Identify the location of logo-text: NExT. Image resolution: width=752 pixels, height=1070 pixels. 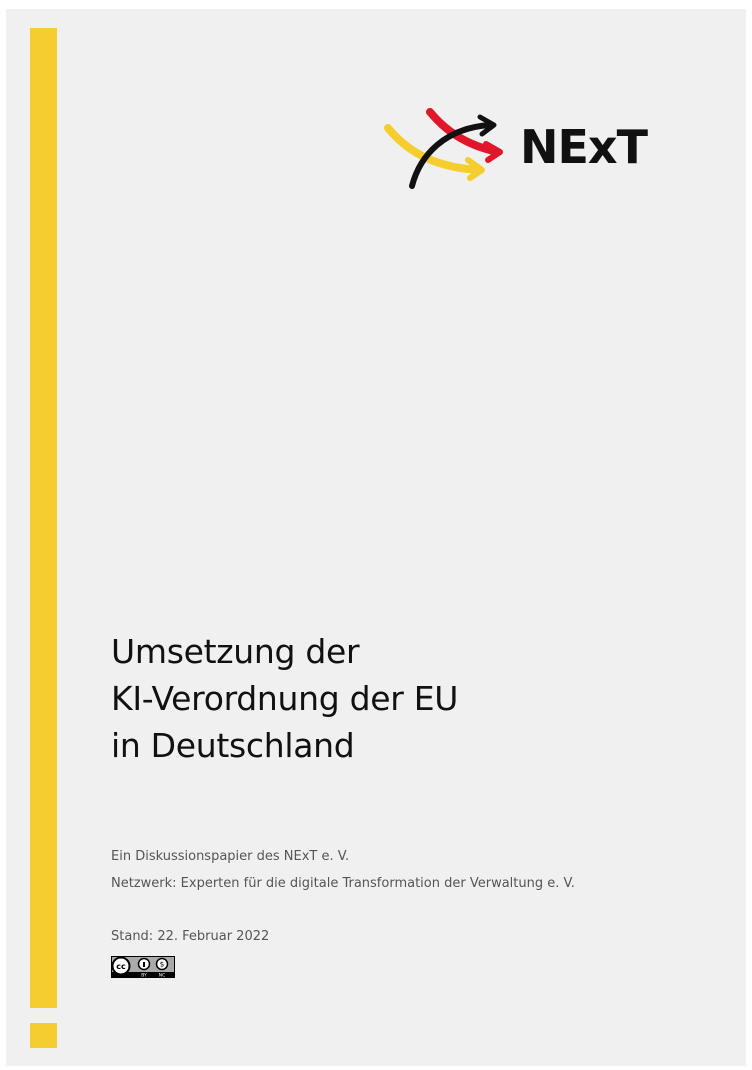
(584, 147).